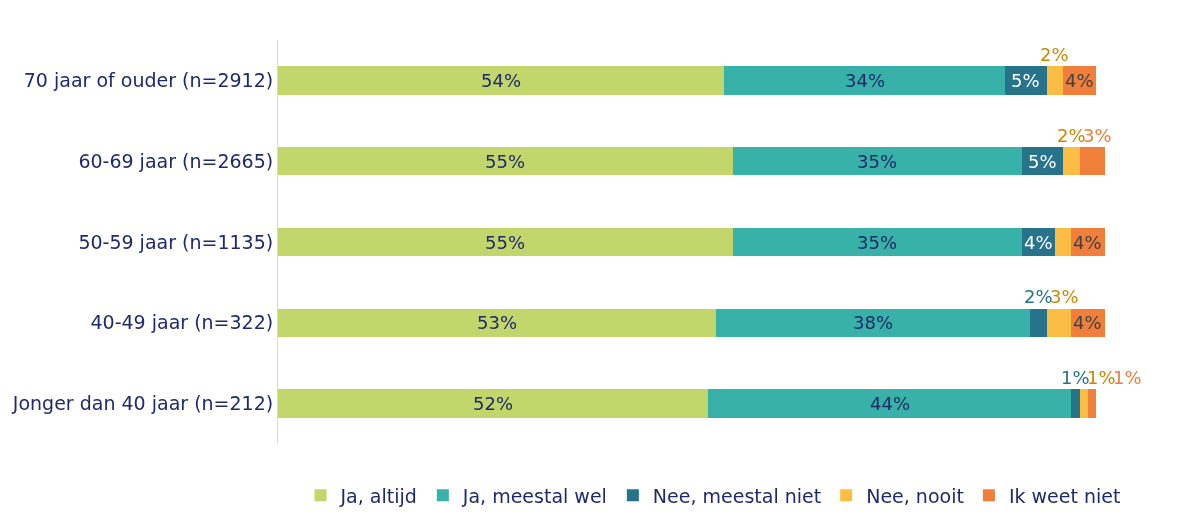 The image size is (1198, 526). Describe the element at coordinates (182, 322) in the screenshot. I see `y-tick-label: 40-49 jaar (n=322)` at that location.